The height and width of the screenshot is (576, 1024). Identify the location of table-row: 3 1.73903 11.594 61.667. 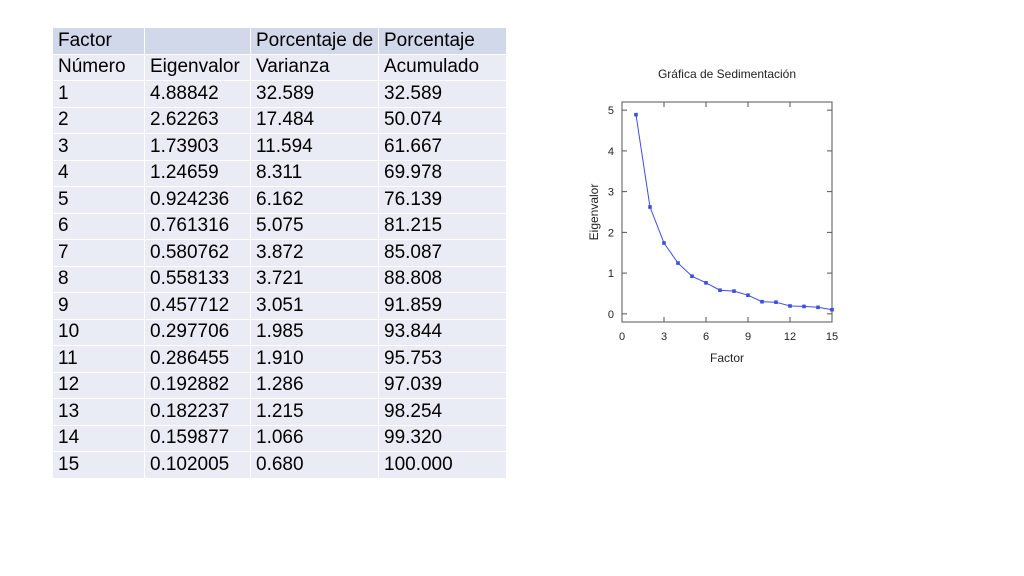
(279, 147).